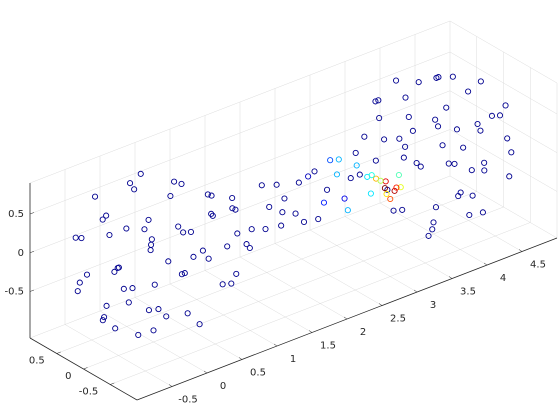 This screenshot has width=560, height=420. I want to click on x-tick-label: 3, so click(433, 305).